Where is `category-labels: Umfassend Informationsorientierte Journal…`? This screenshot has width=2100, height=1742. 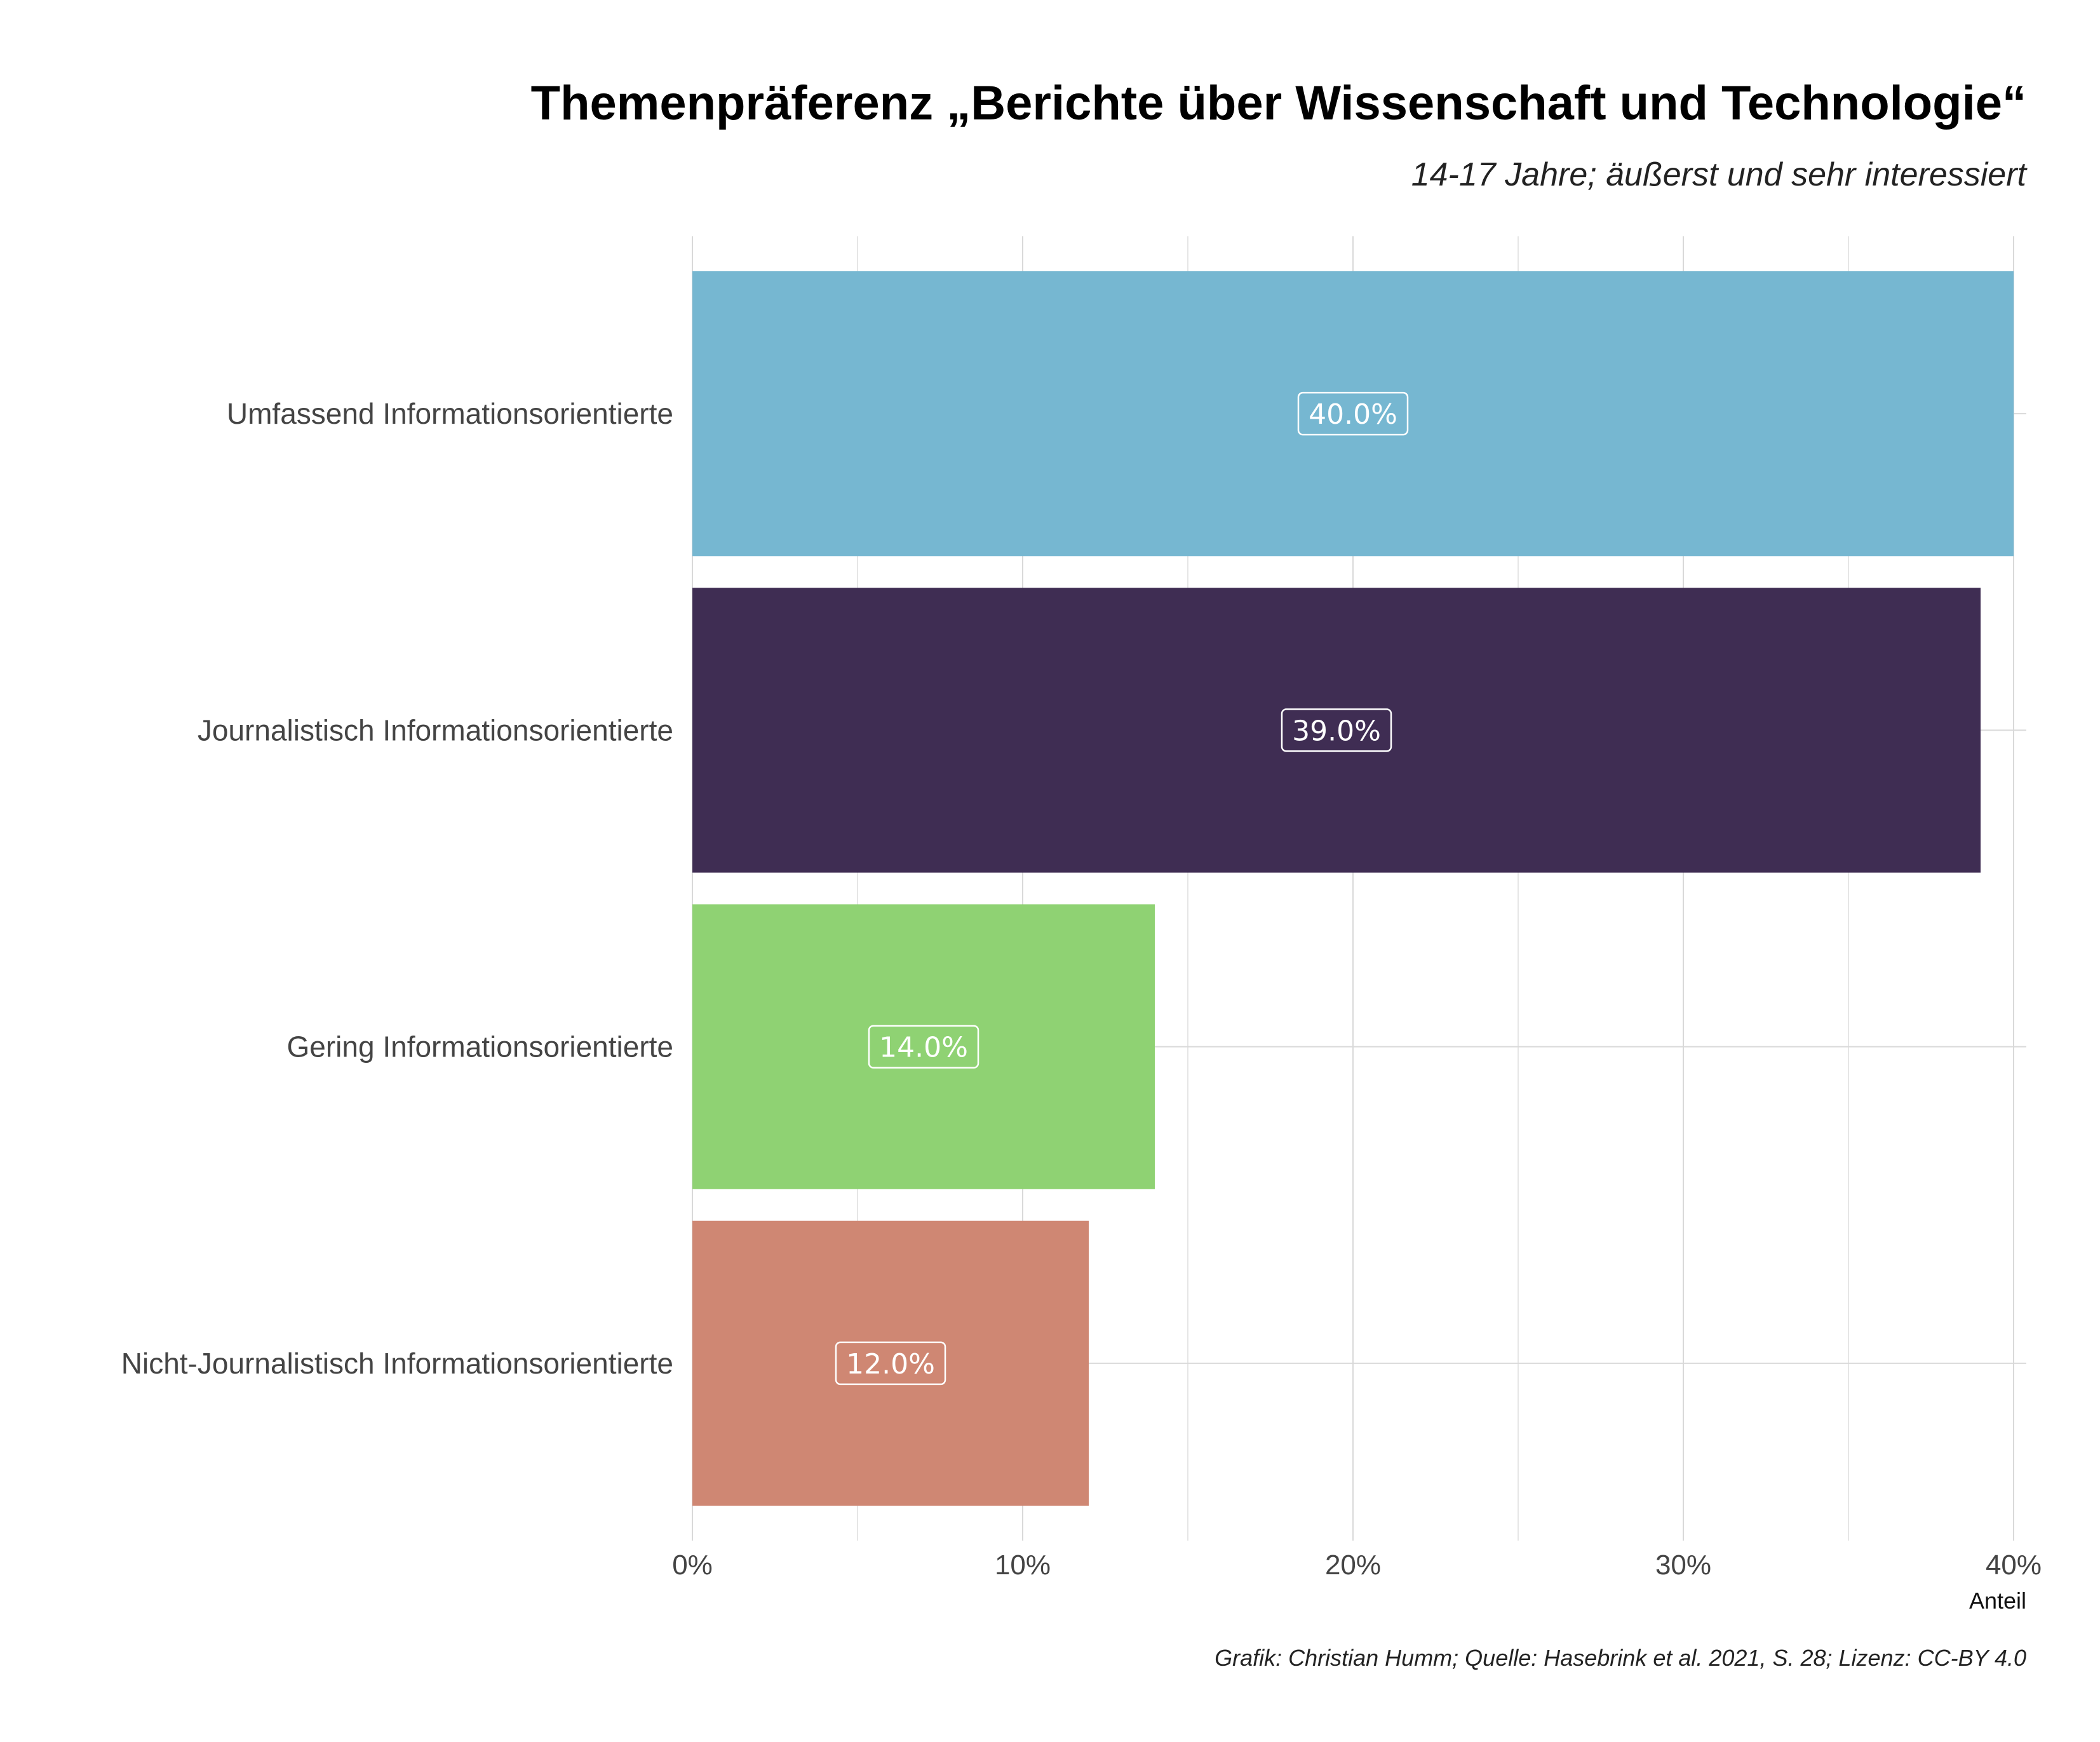 category-labels: Umfassend Informationsorientierte Journal… is located at coordinates (397, 888).